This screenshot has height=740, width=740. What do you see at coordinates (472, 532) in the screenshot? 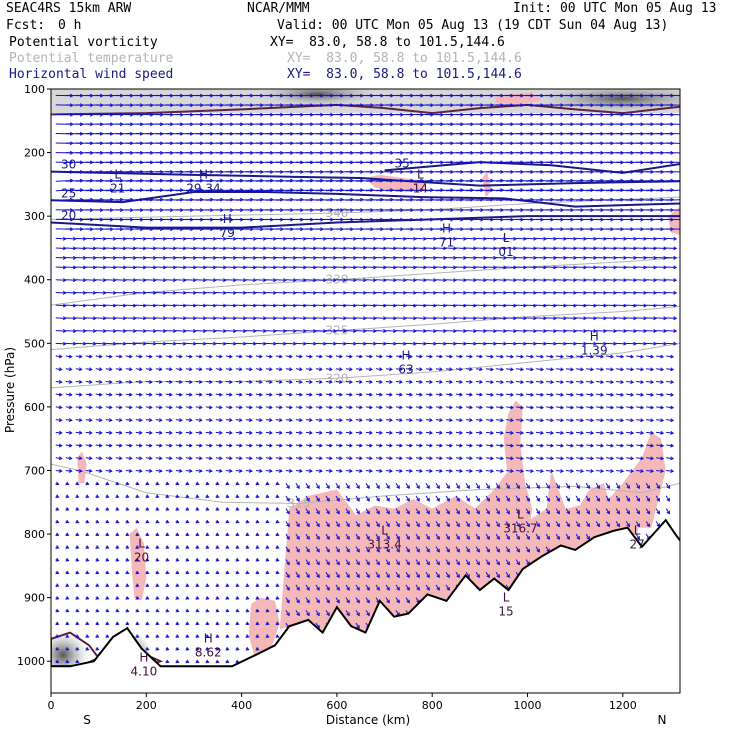
I see `pv-shaded-region` at bounding box center [472, 532].